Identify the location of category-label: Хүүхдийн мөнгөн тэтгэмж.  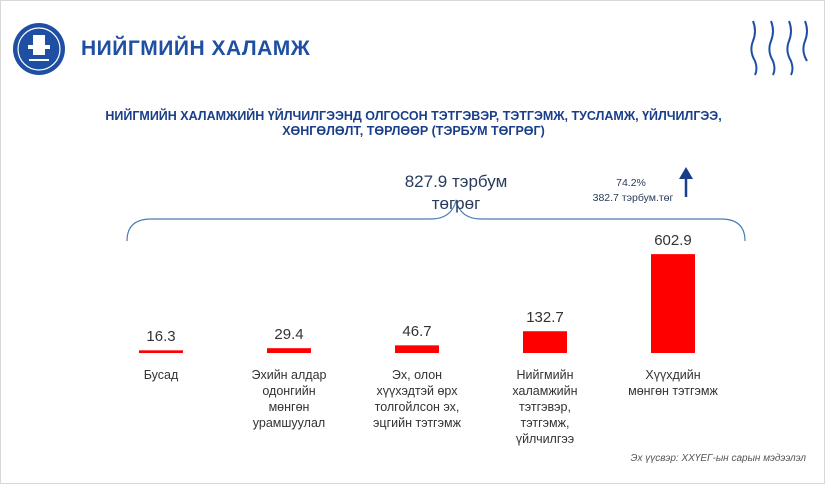
(673, 383).